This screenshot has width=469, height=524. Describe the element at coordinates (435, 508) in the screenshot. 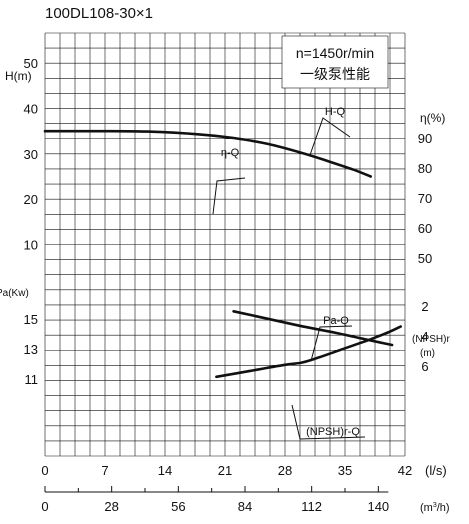

I see `x-axis-unit-m3h: (m3/h)` at that location.